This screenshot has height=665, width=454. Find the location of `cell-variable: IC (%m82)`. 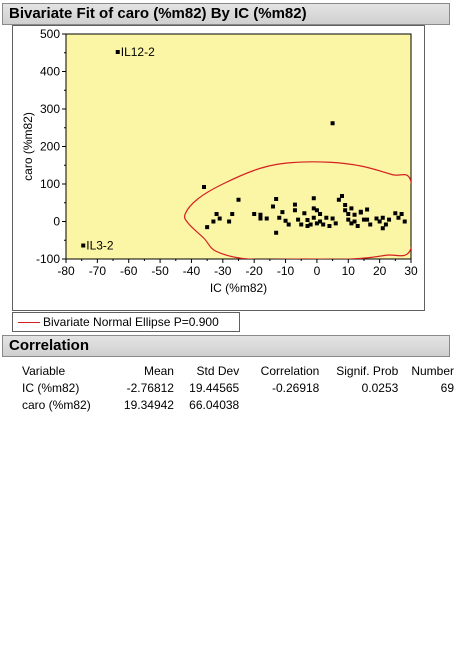

cell-variable: IC (%m82) is located at coordinates (51, 387).